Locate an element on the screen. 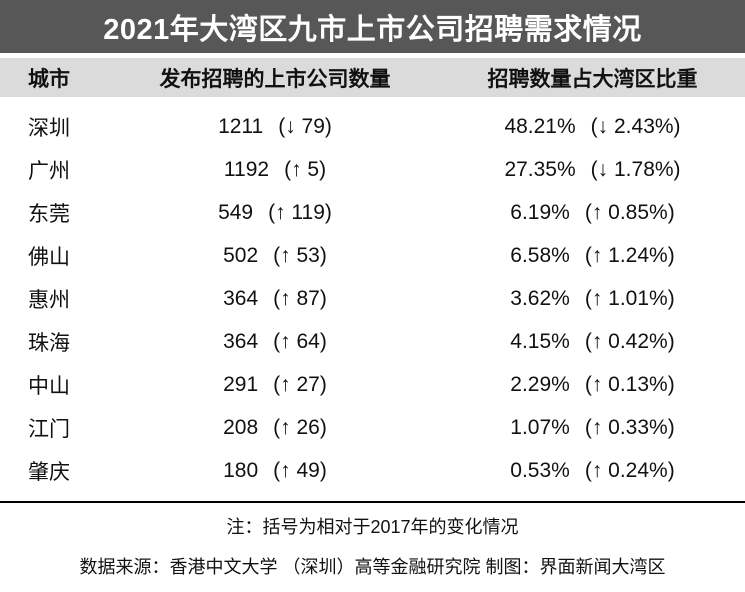  companies-cell: 180 (↑ 49) is located at coordinates (275, 471).